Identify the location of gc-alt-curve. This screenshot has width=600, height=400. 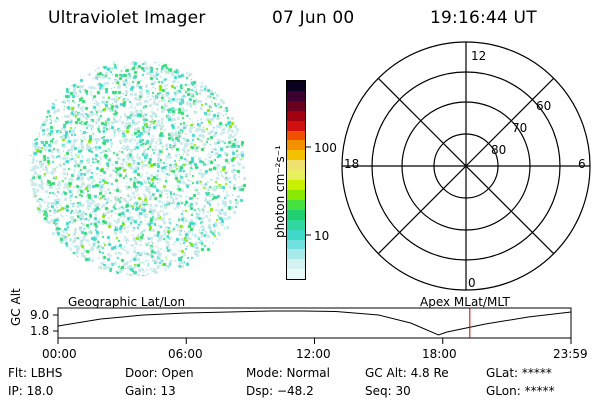
(314, 323).